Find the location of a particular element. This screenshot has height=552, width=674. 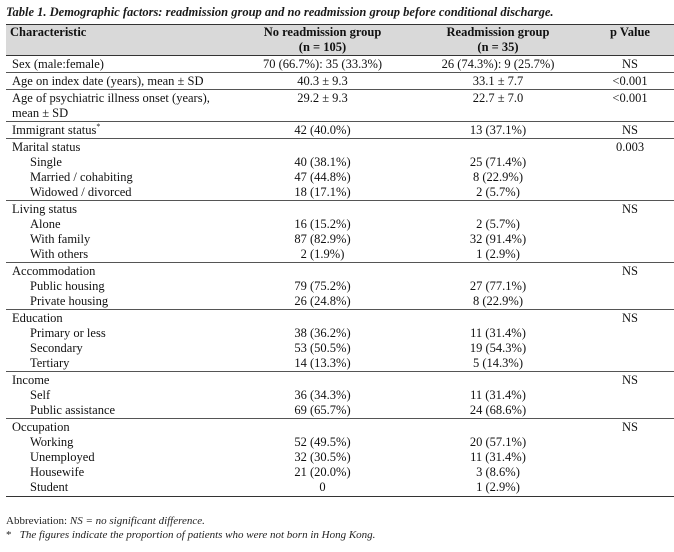

cell-p-value: 0.003 is located at coordinates (629, 146).